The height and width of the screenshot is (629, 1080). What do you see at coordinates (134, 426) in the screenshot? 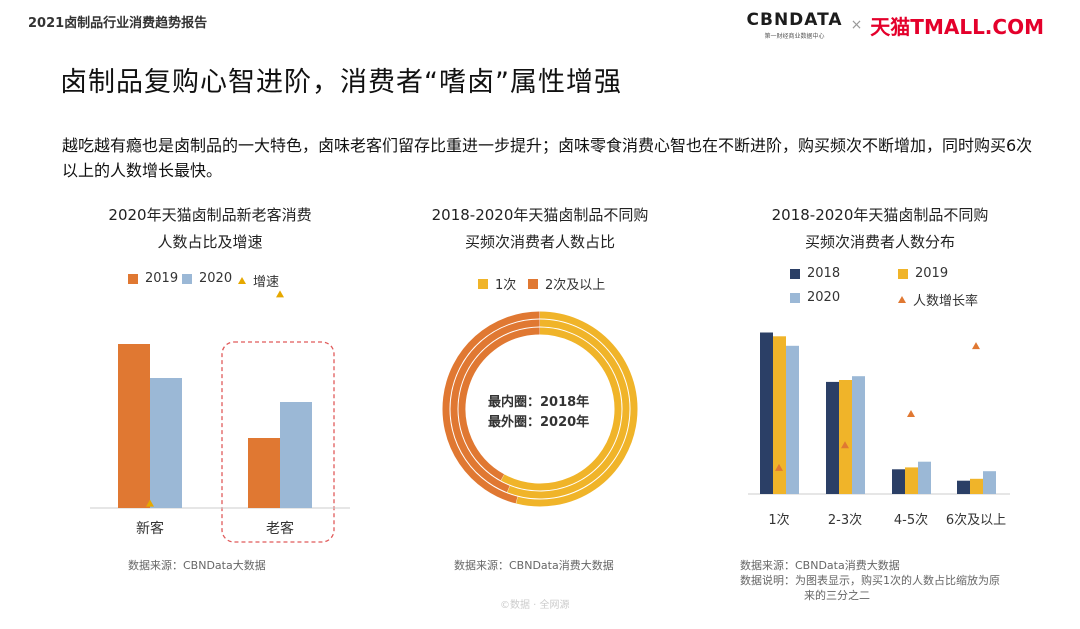
I see `chart1-bar-新客-2019` at bounding box center [134, 426].